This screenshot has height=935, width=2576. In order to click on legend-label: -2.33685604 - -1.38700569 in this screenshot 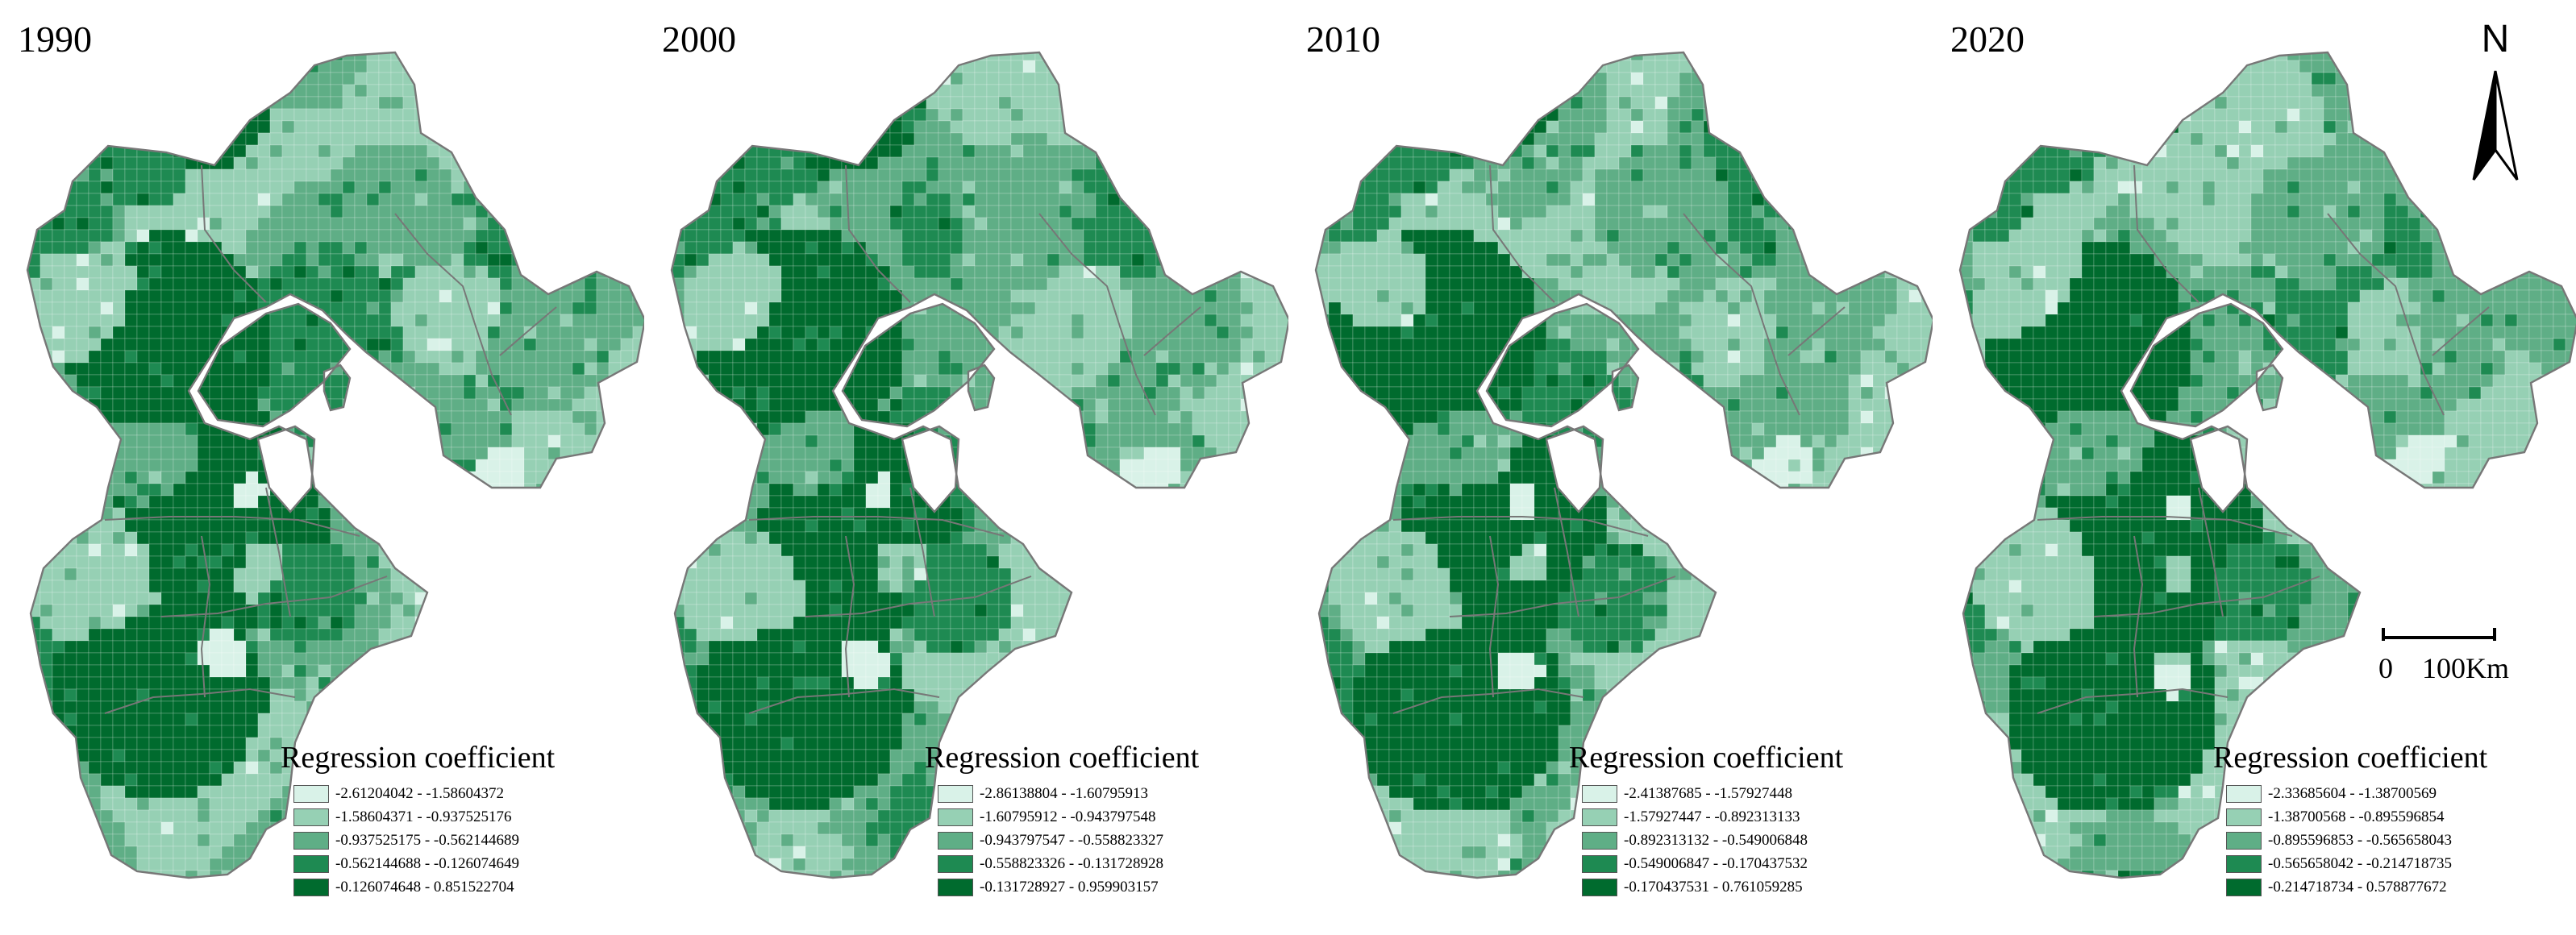, I will do `click(2353, 793)`.